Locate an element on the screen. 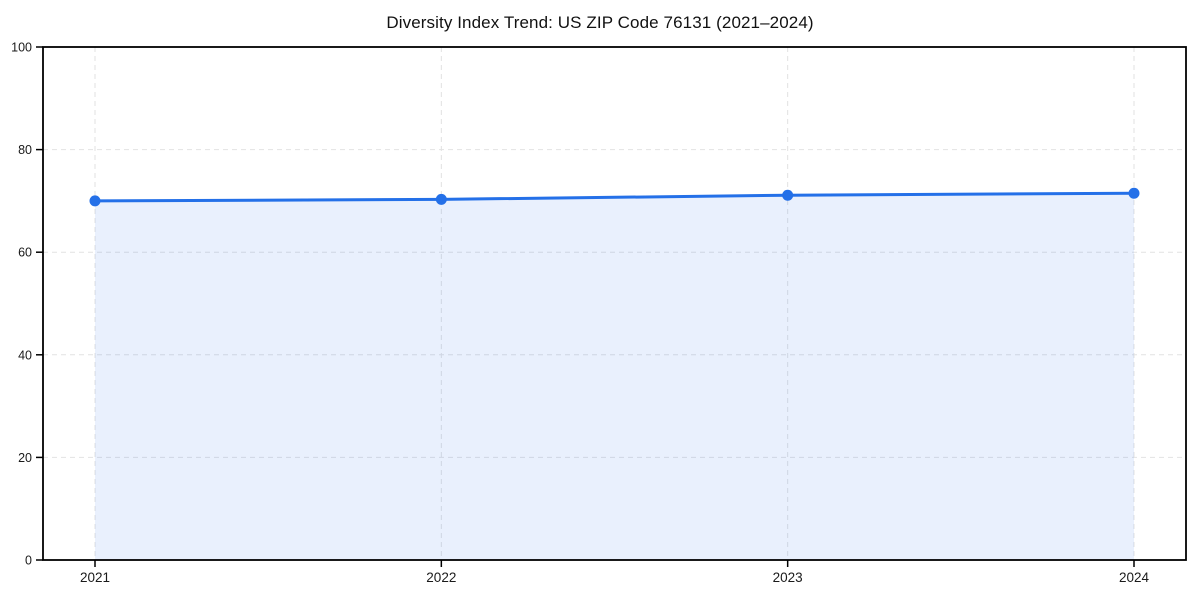 The image size is (1200, 600). y-tick-label: 80 is located at coordinates (25, 150).